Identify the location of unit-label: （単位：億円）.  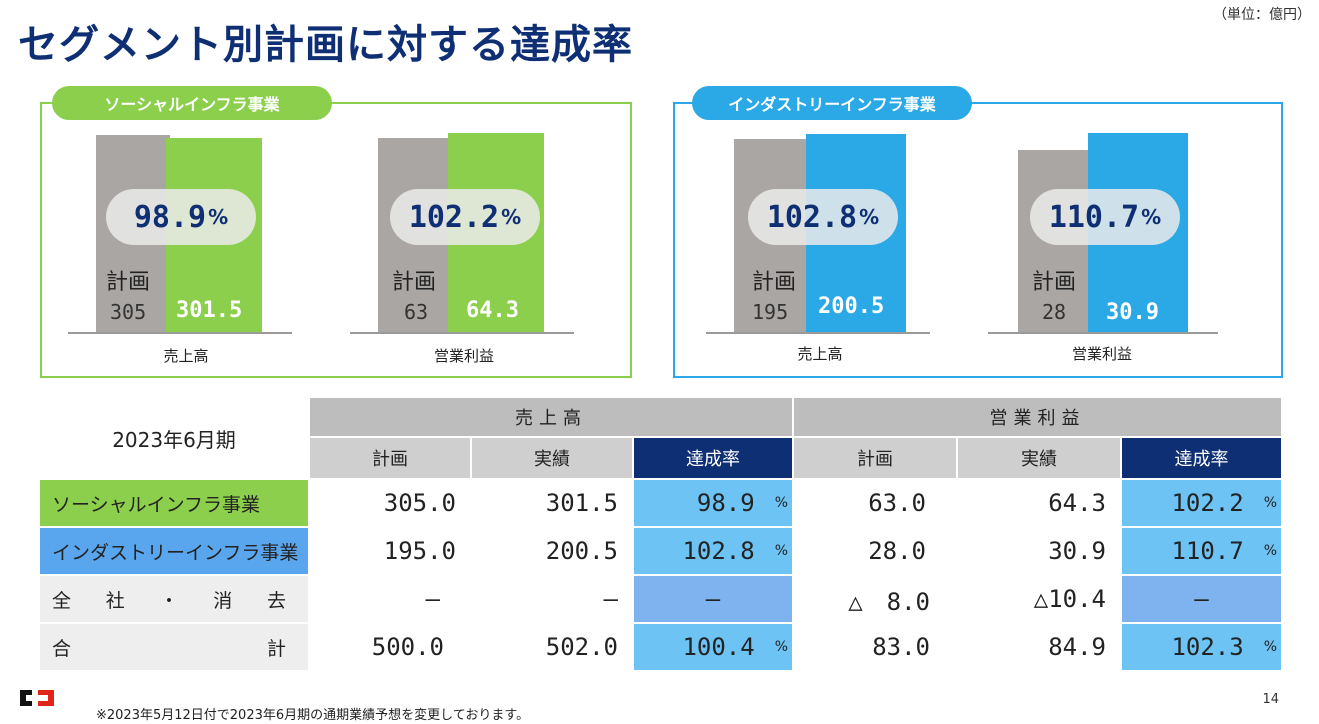
(1262, 15).